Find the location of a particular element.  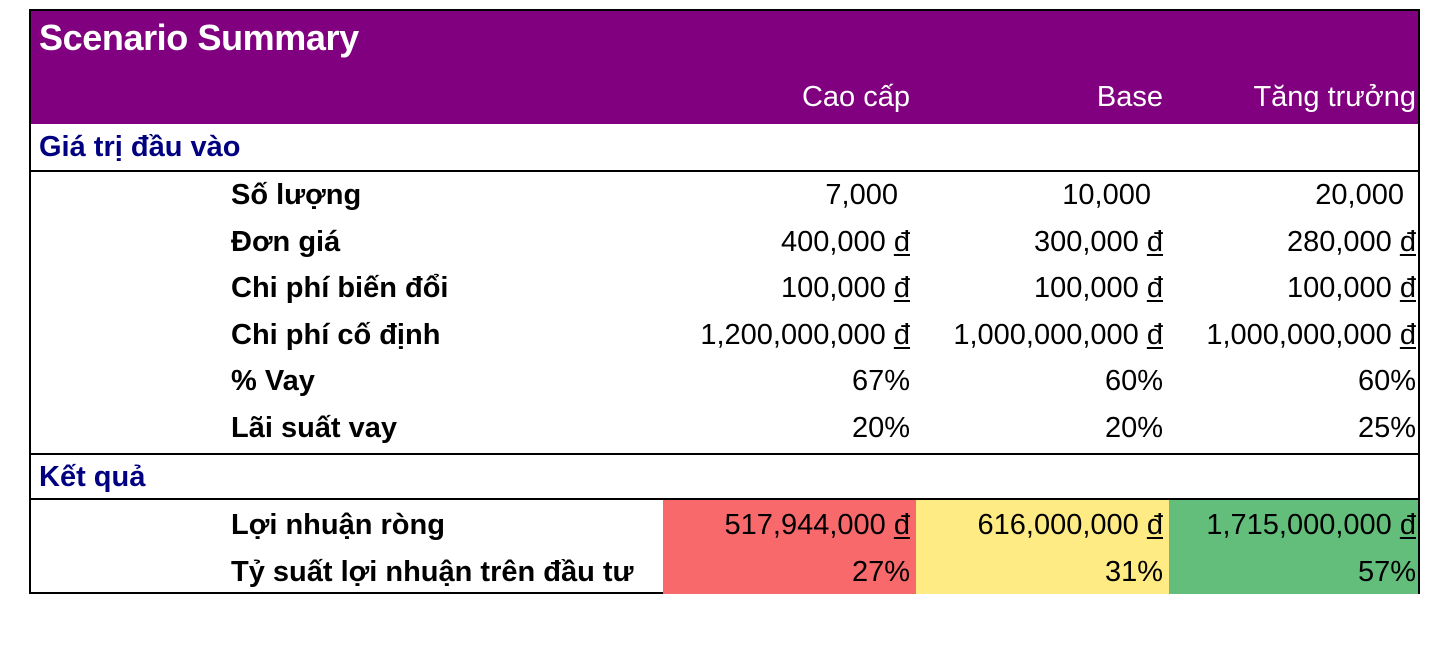

cell-tang-truong: 60% is located at coordinates (1387, 381).